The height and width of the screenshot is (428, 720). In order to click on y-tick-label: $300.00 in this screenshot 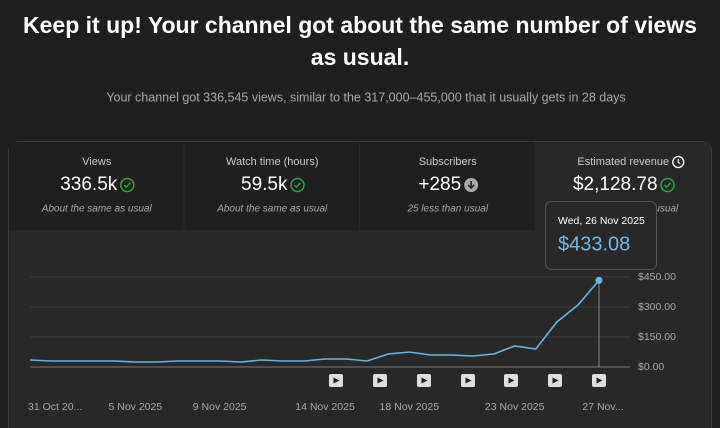, I will do `click(657, 307)`.